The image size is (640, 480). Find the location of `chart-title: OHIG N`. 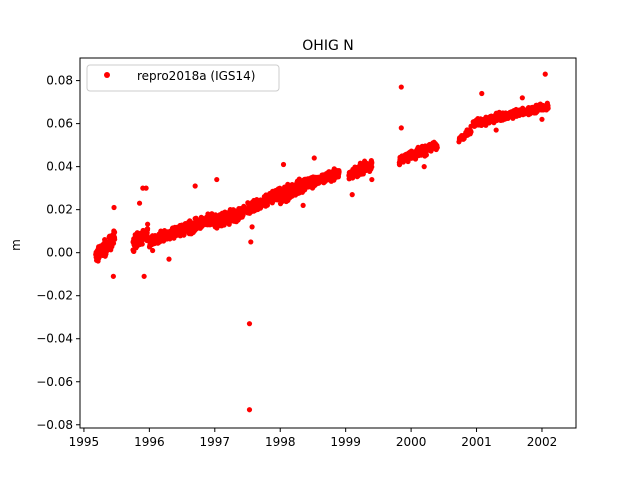

chart-title: OHIG N is located at coordinates (327, 46).